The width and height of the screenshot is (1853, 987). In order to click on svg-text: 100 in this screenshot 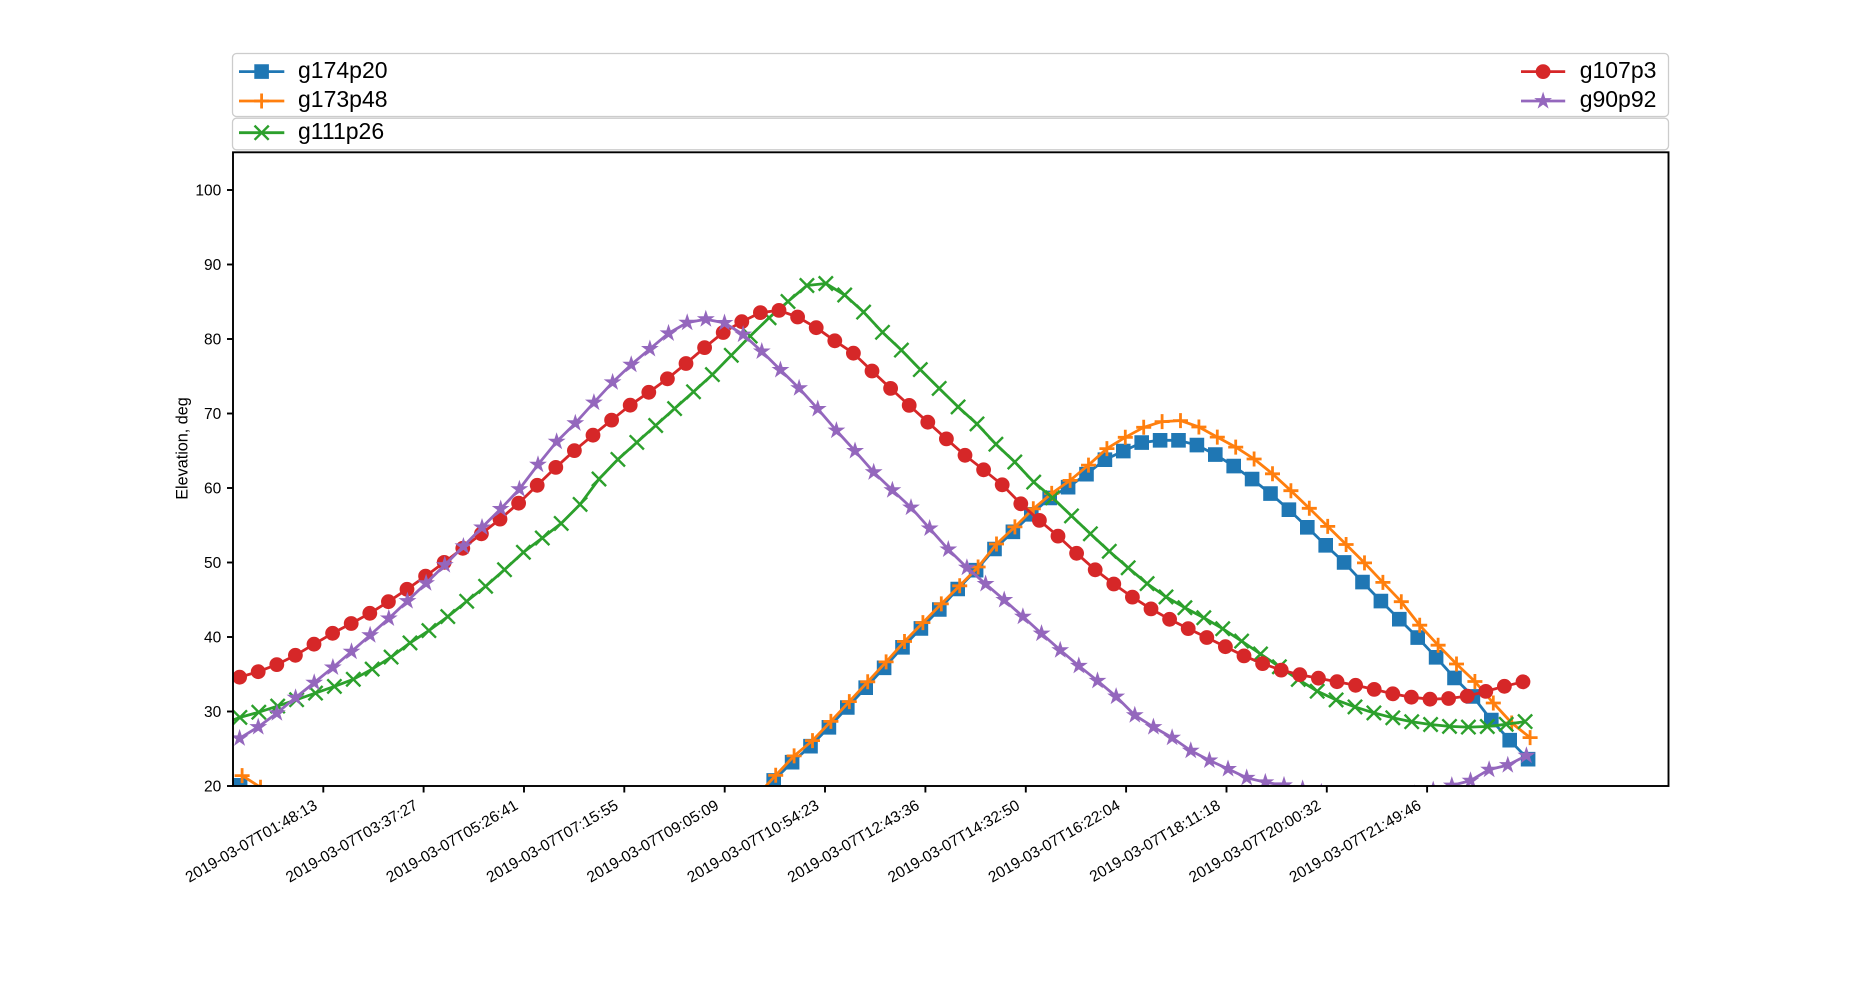, I will do `click(208, 190)`.